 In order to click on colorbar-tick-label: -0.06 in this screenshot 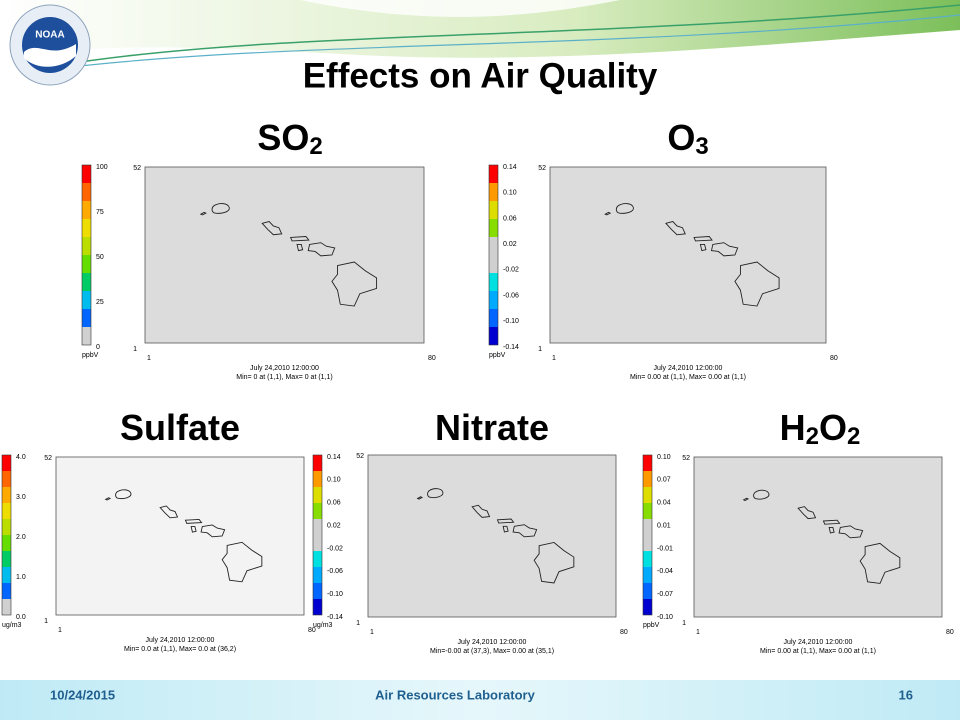, I will do `click(335, 571)`.